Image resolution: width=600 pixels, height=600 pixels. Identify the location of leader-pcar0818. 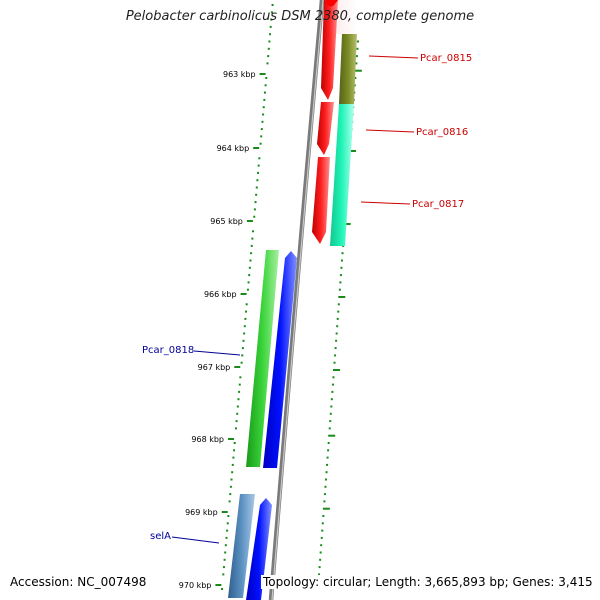
(217, 353).